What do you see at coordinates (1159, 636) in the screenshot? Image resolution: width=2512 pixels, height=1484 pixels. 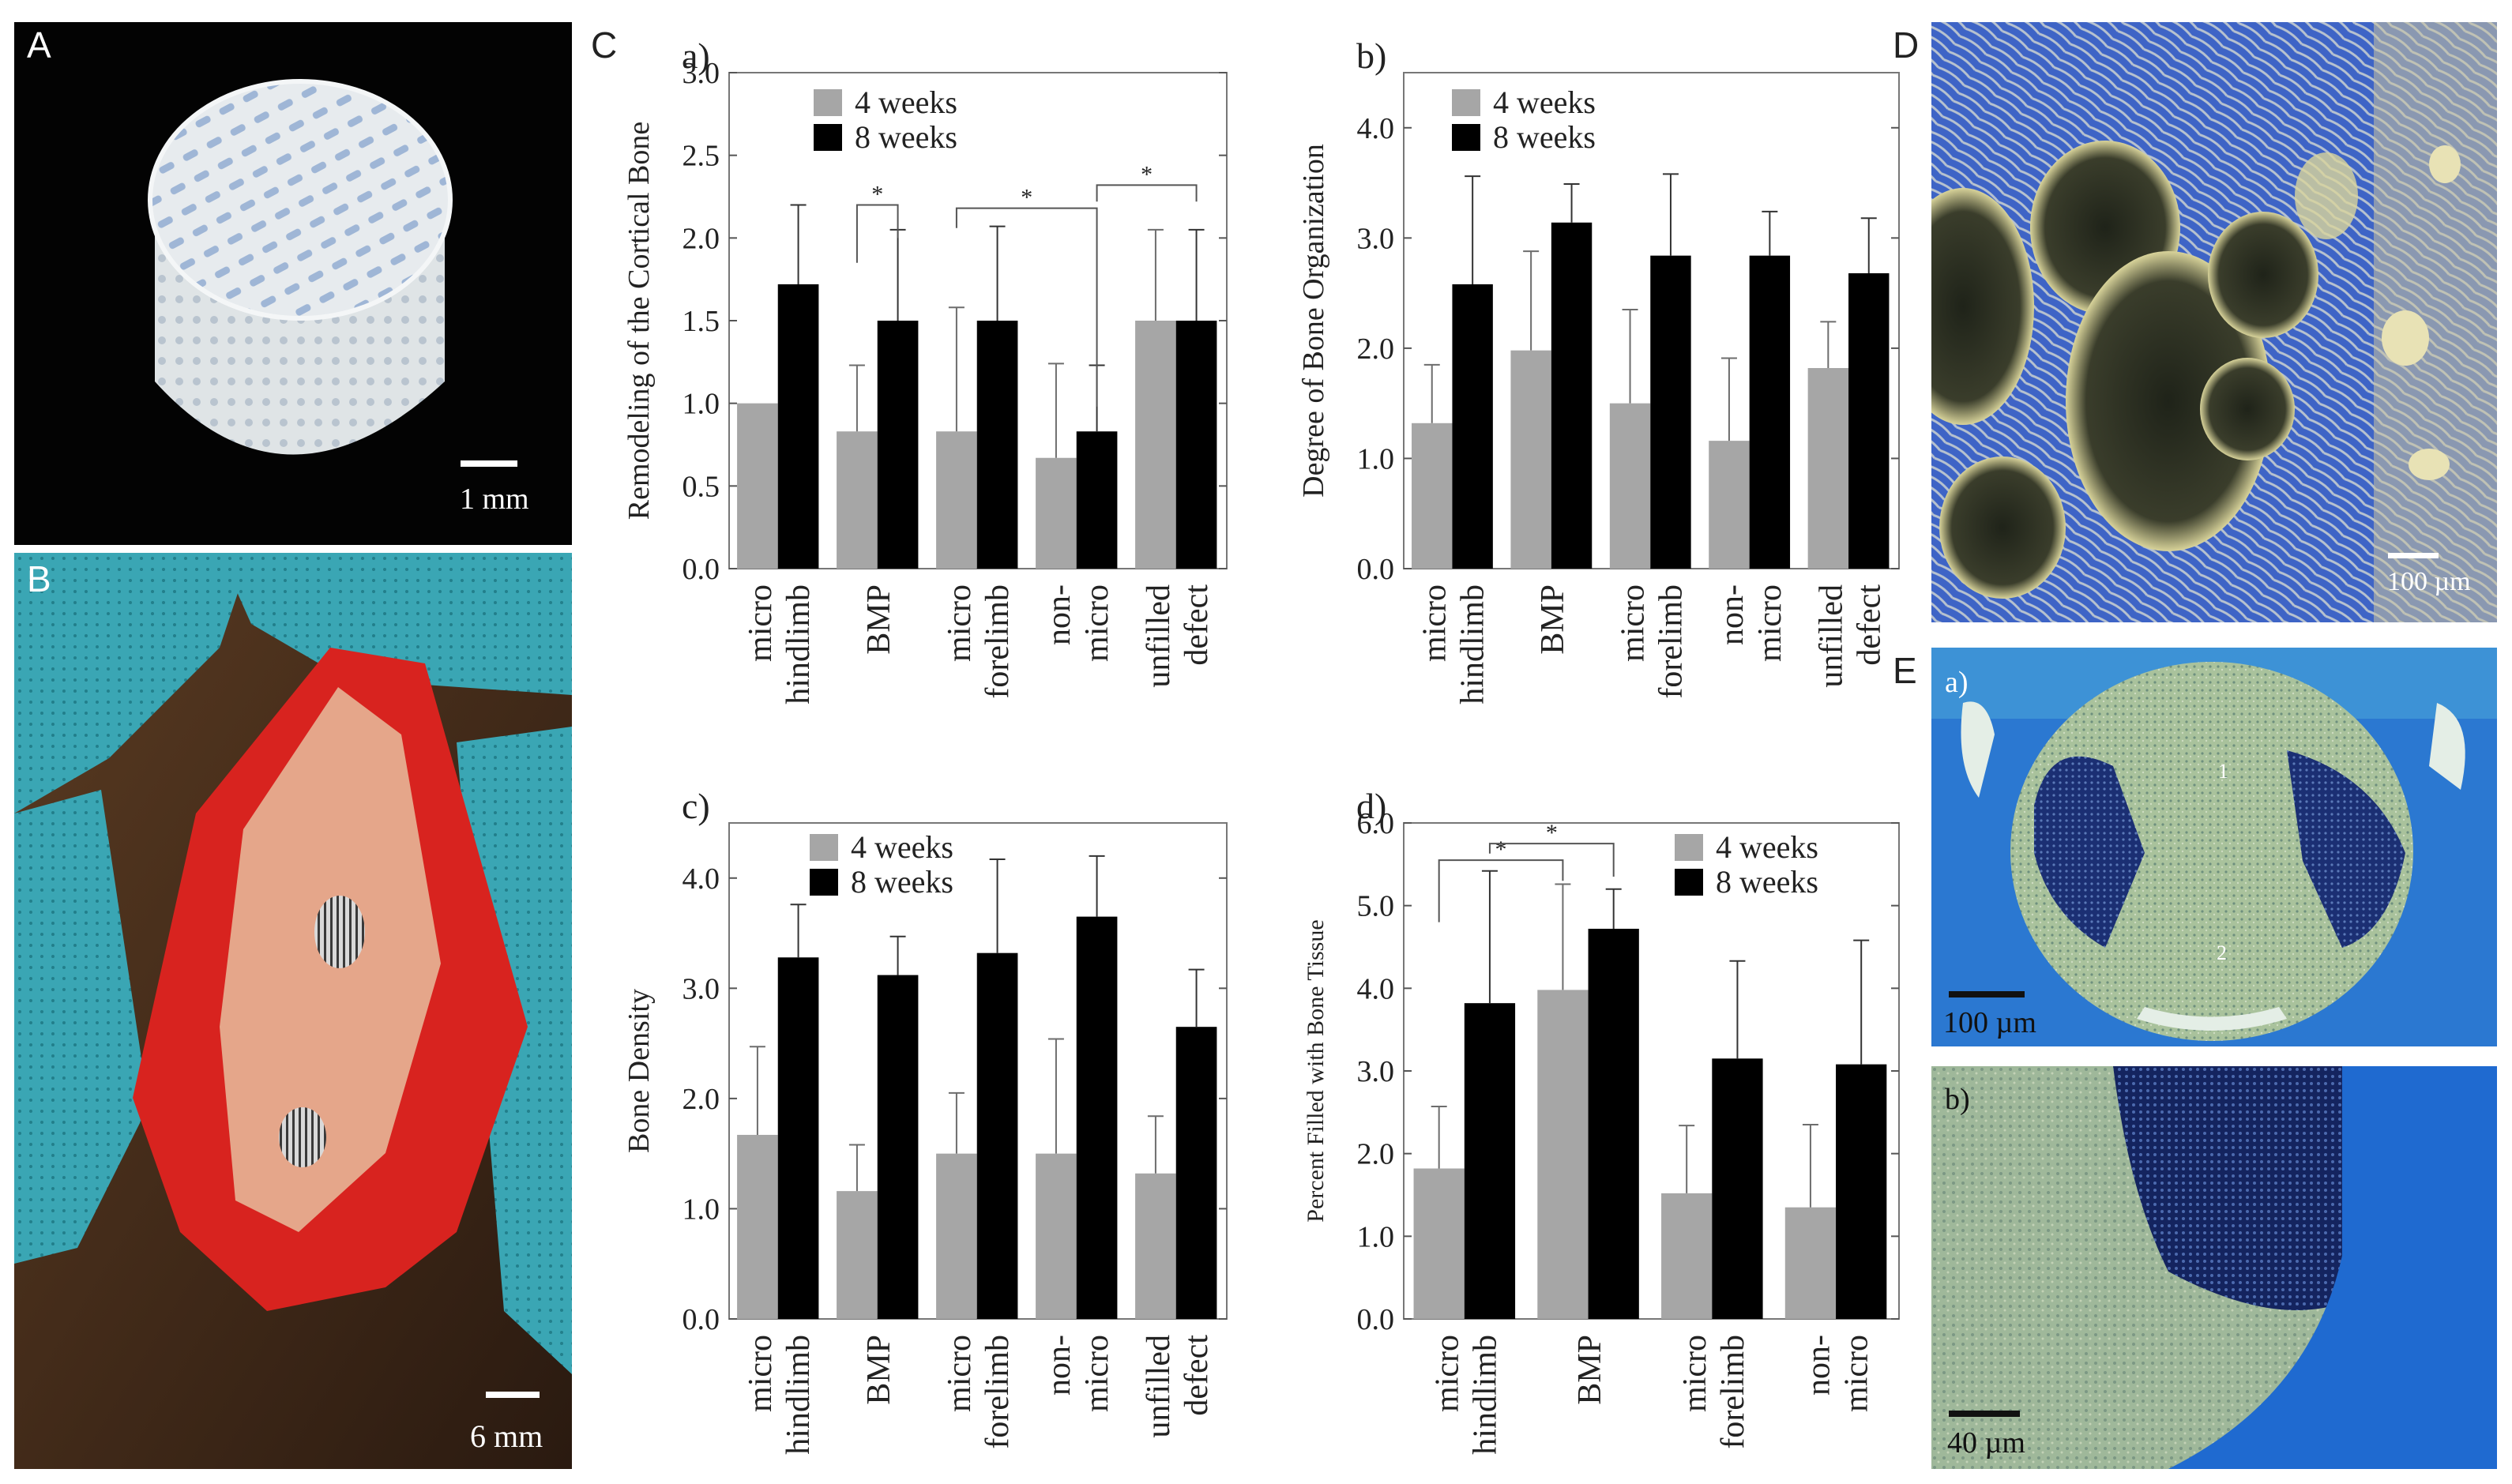 I see `chart-a-category-label: unfilled` at bounding box center [1159, 636].